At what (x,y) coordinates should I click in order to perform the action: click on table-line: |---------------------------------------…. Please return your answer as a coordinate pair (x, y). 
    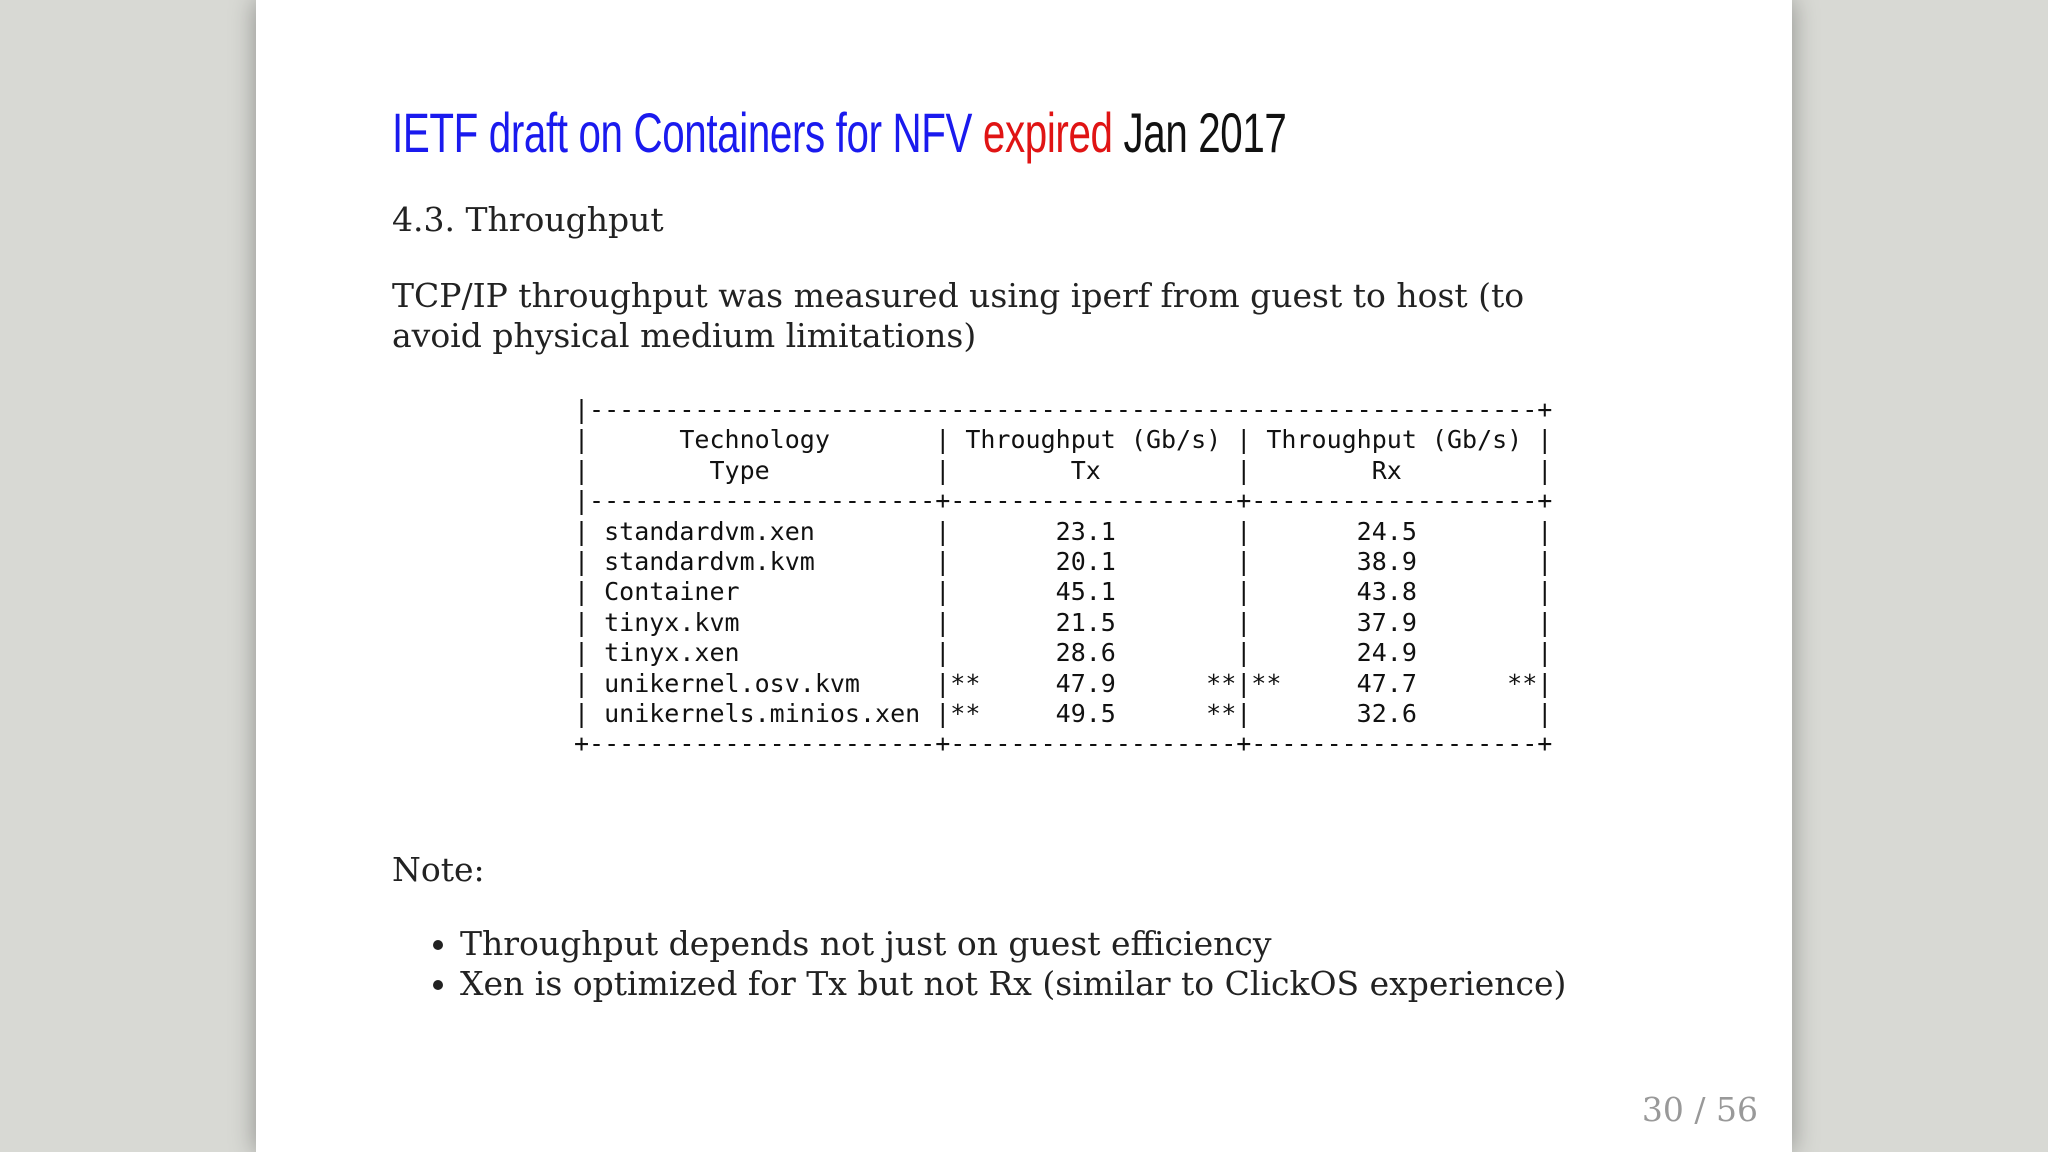
    Looking at the image, I should click on (1063, 409).